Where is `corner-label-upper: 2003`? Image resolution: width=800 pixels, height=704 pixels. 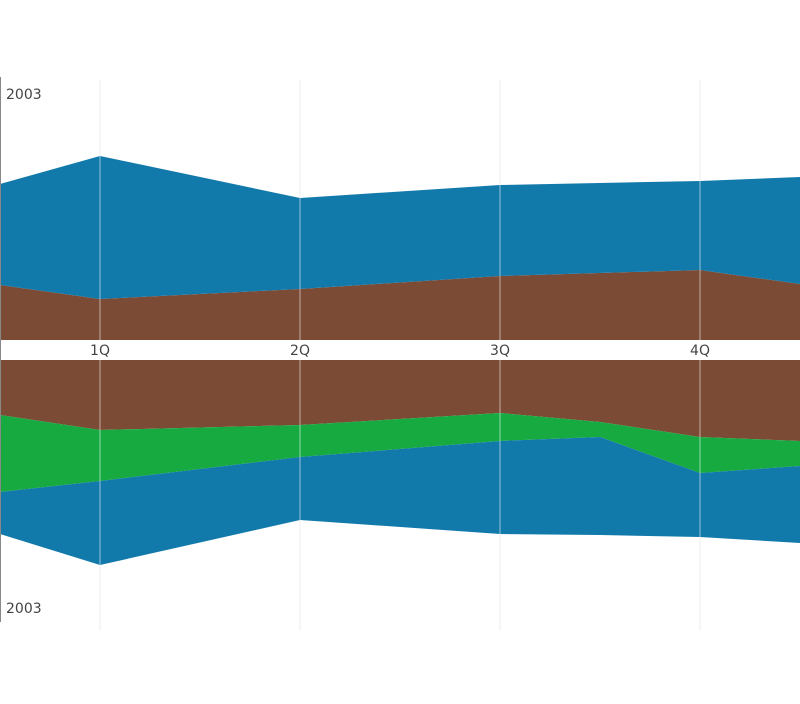 corner-label-upper: 2003 is located at coordinates (24, 95).